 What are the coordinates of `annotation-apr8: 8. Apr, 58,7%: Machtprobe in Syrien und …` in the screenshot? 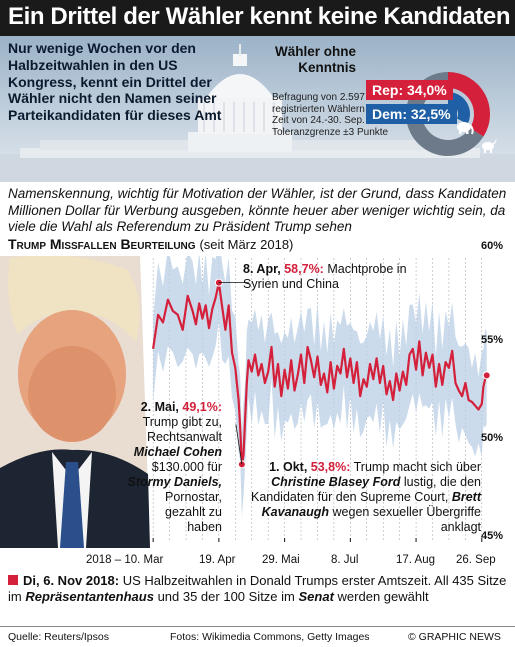 It's located at (328, 277).